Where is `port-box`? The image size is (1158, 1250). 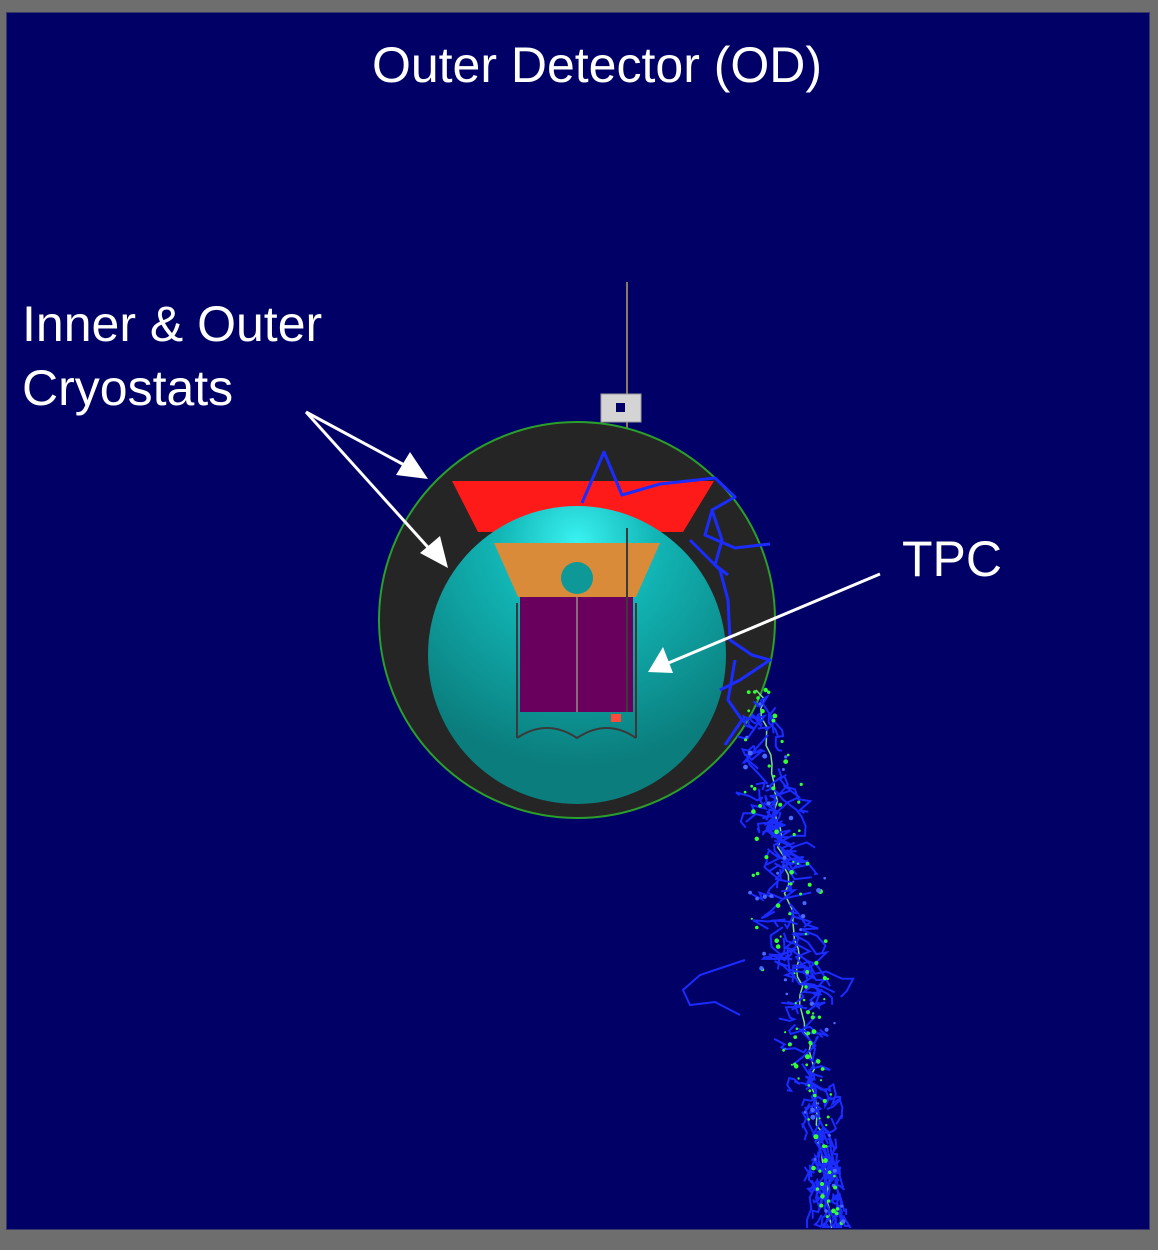
port-box is located at coordinates (621, 408).